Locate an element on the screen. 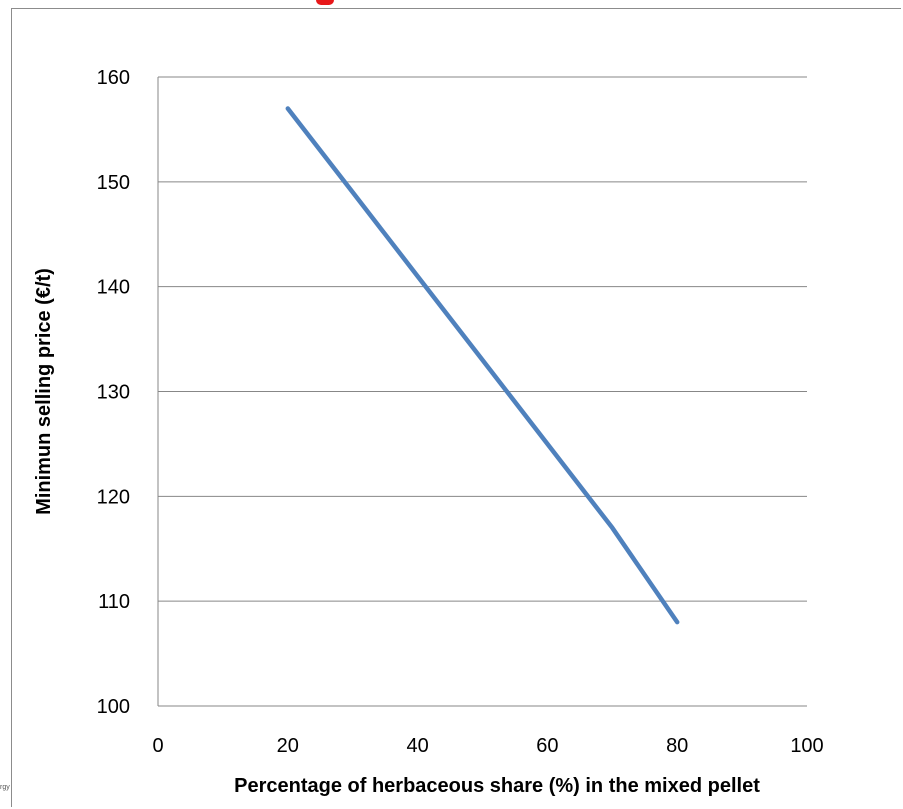 The height and width of the screenshot is (809, 903). y-tick-label: 140 is located at coordinates (113, 288).